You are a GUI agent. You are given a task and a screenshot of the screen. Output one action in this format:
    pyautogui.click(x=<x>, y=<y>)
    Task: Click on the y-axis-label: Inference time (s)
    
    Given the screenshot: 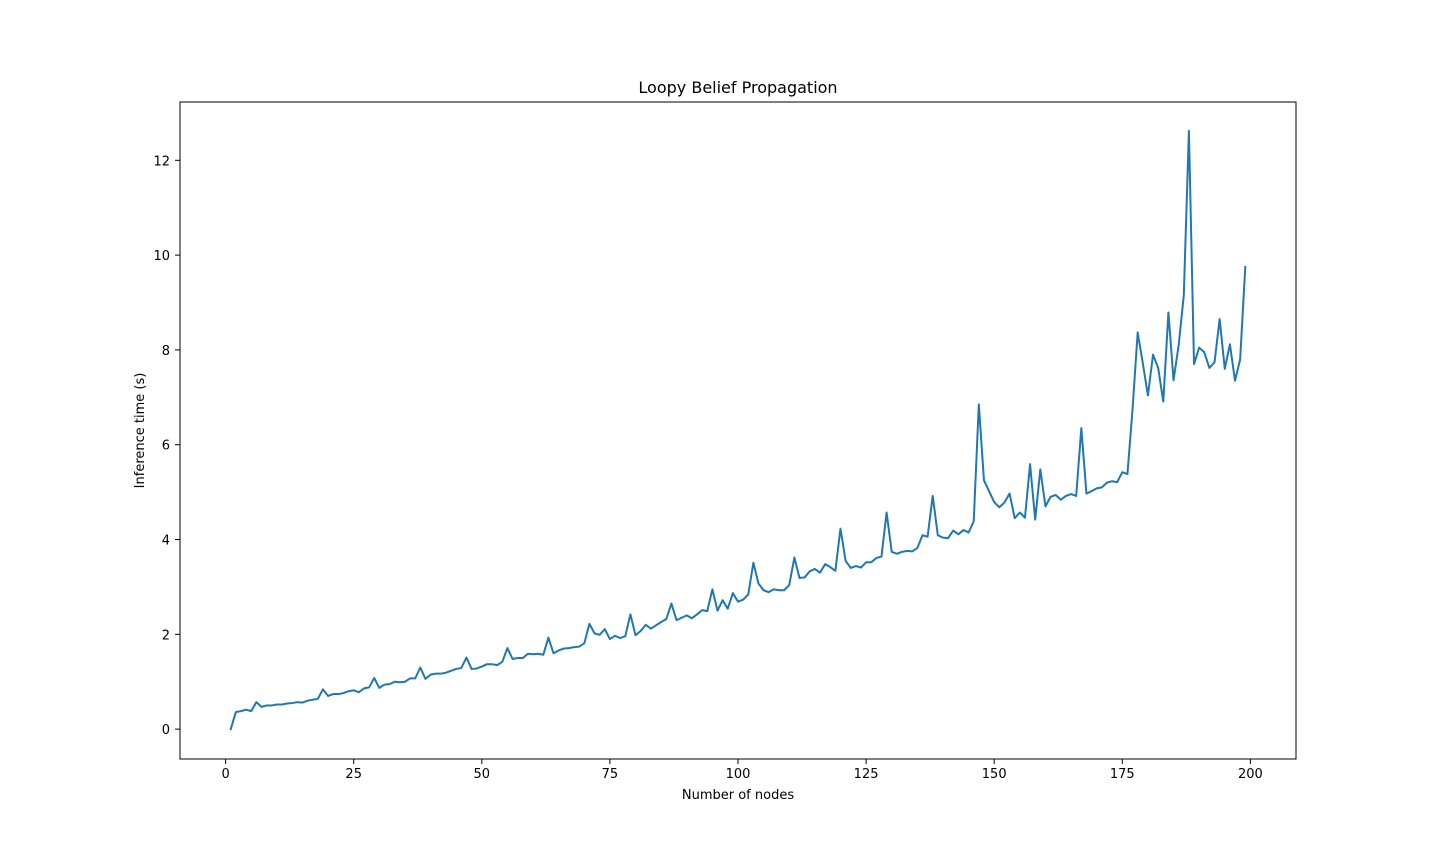 What is the action you would take?
    pyautogui.click(x=140, y=431)
    